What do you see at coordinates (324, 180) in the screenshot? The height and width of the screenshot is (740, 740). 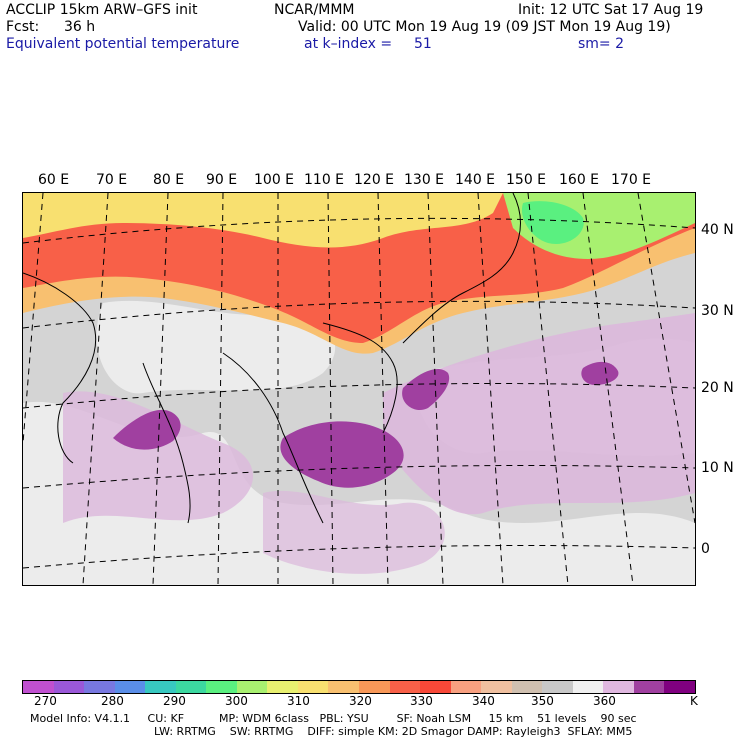 I see `lon-label: 110 E` at bounding box center [324, 180].